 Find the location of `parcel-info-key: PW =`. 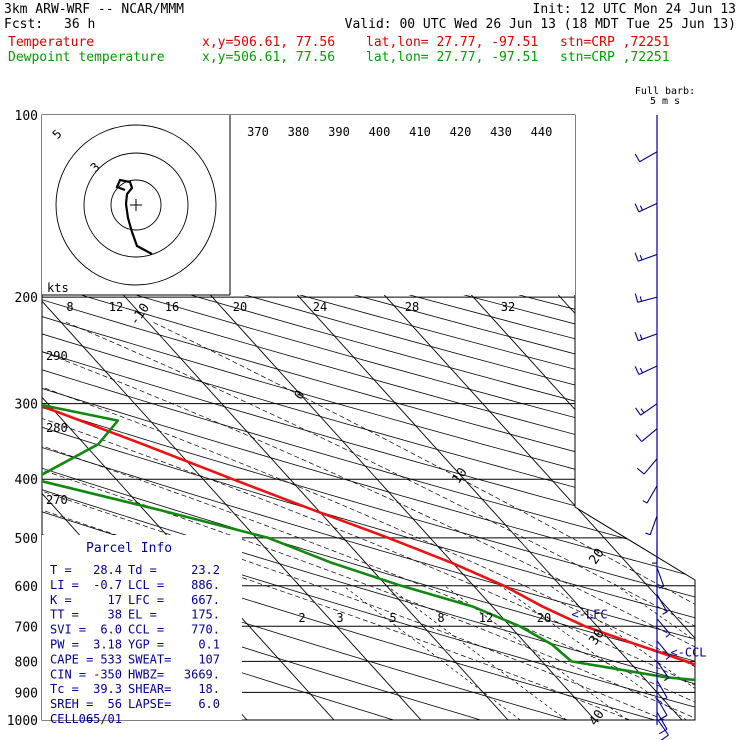

parcel-info-key: PW = is located at coordinates (64, 645).